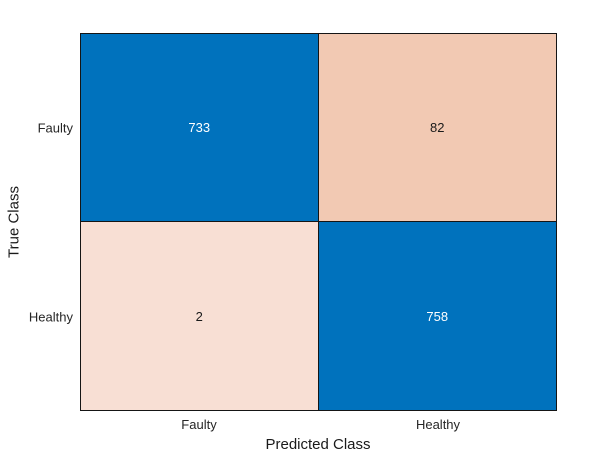  What do you see at coordinates (318, 444) in the screenshot?
I see `x-axis-label: Predicted Class` at bounding box center [318, 444].